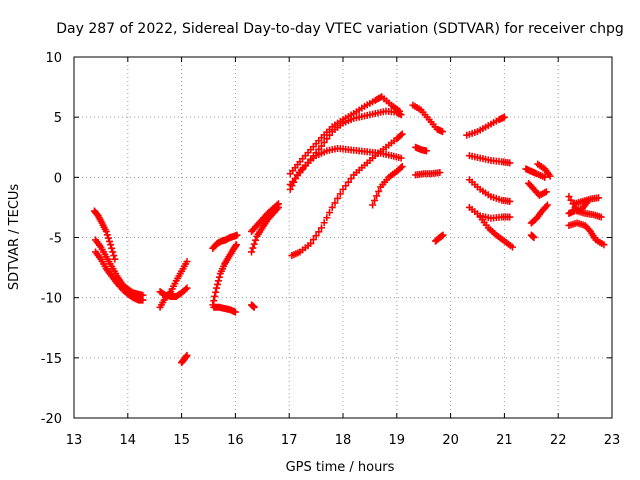  I want to click on series-track-f2, so click(421, 149).